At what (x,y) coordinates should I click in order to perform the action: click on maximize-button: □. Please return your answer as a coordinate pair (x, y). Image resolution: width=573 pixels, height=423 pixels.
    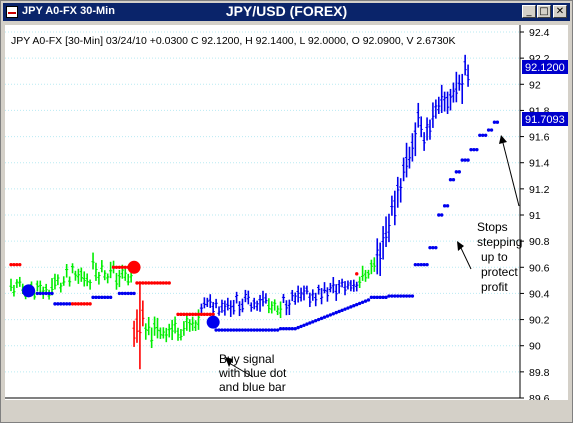
    Looking at the image, I should click on (544, 11).